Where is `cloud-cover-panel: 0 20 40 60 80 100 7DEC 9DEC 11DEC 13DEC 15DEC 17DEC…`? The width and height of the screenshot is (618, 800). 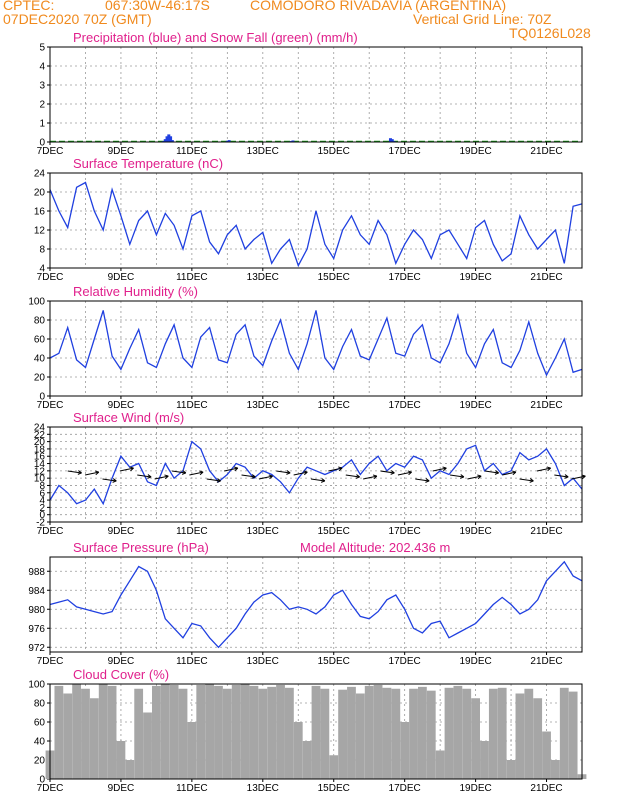
cloud-cover-panel: 0 20 40 60 80 100 7DEC 9DEC 11DEC 13DEC 15DEC 17DEC… is located at coordinates (307, 730).